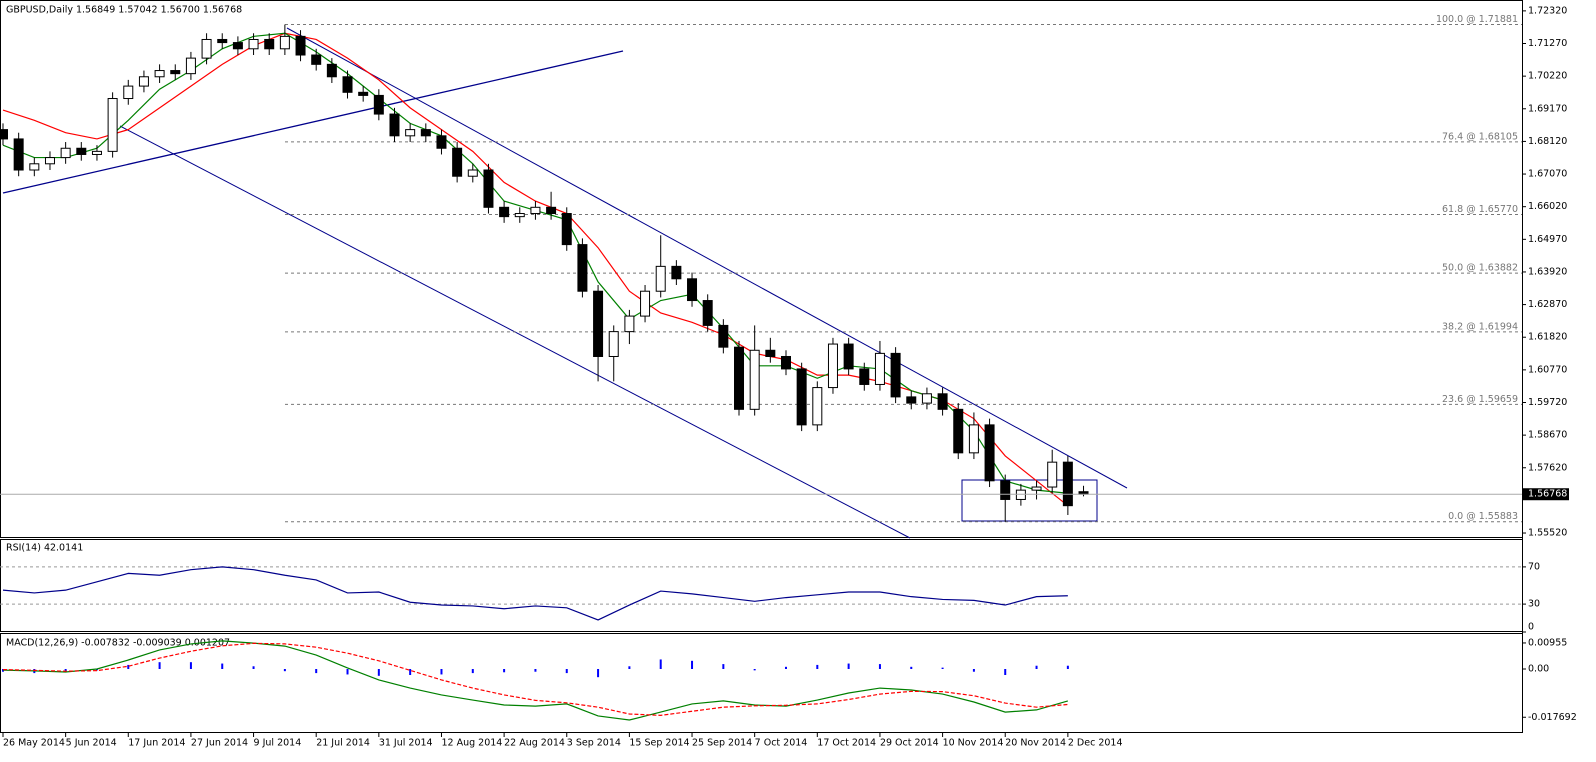 This screenshot has width=1596, height=762. What do you see at coordinates (722, 743) in the screenshot?
I see `x-tick-label: 25 Sep 2014` at bounding box center [722, 743].